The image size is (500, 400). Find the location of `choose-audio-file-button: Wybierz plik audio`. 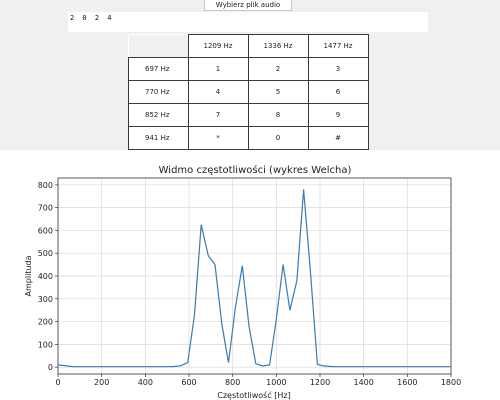

choose-audio-file-button: Wybierz plik audio is located at coordinates (248, 5).